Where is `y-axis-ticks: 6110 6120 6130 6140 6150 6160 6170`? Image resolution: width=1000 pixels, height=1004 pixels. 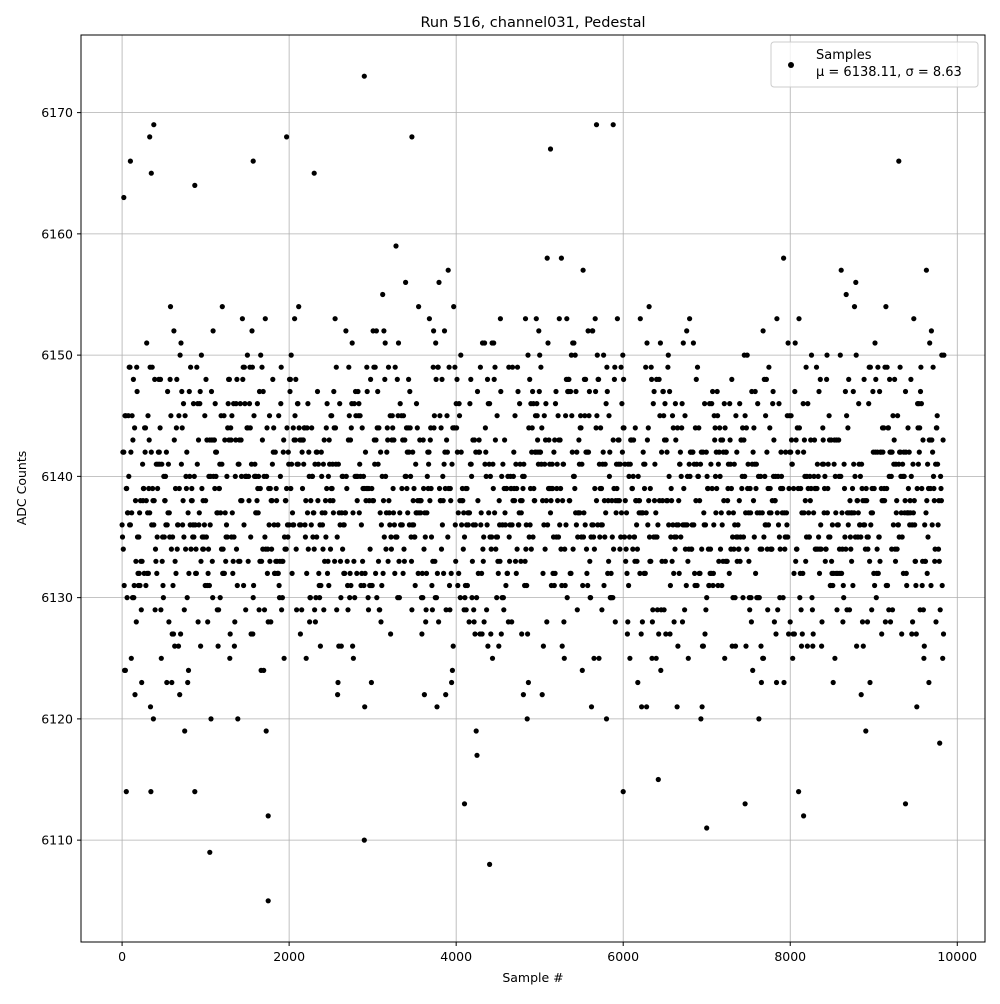 y-axis-ticks: 6110 6120 6130 6140 6150 6160 6170 is located at coordinates (61, 476).